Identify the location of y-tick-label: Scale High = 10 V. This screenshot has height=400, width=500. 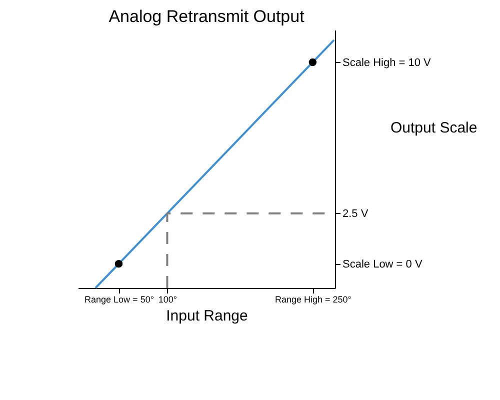
(387, 62).